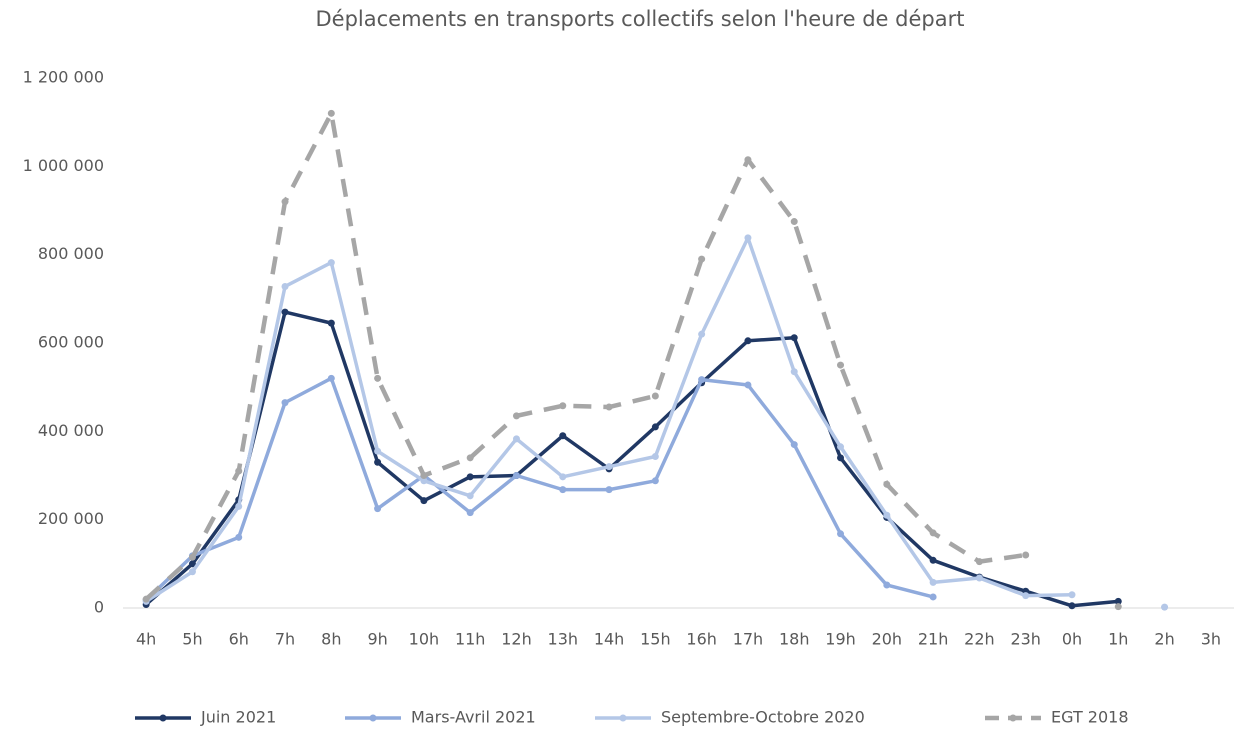  I want to click on x-tick-label: 5h, so click(192, 639).